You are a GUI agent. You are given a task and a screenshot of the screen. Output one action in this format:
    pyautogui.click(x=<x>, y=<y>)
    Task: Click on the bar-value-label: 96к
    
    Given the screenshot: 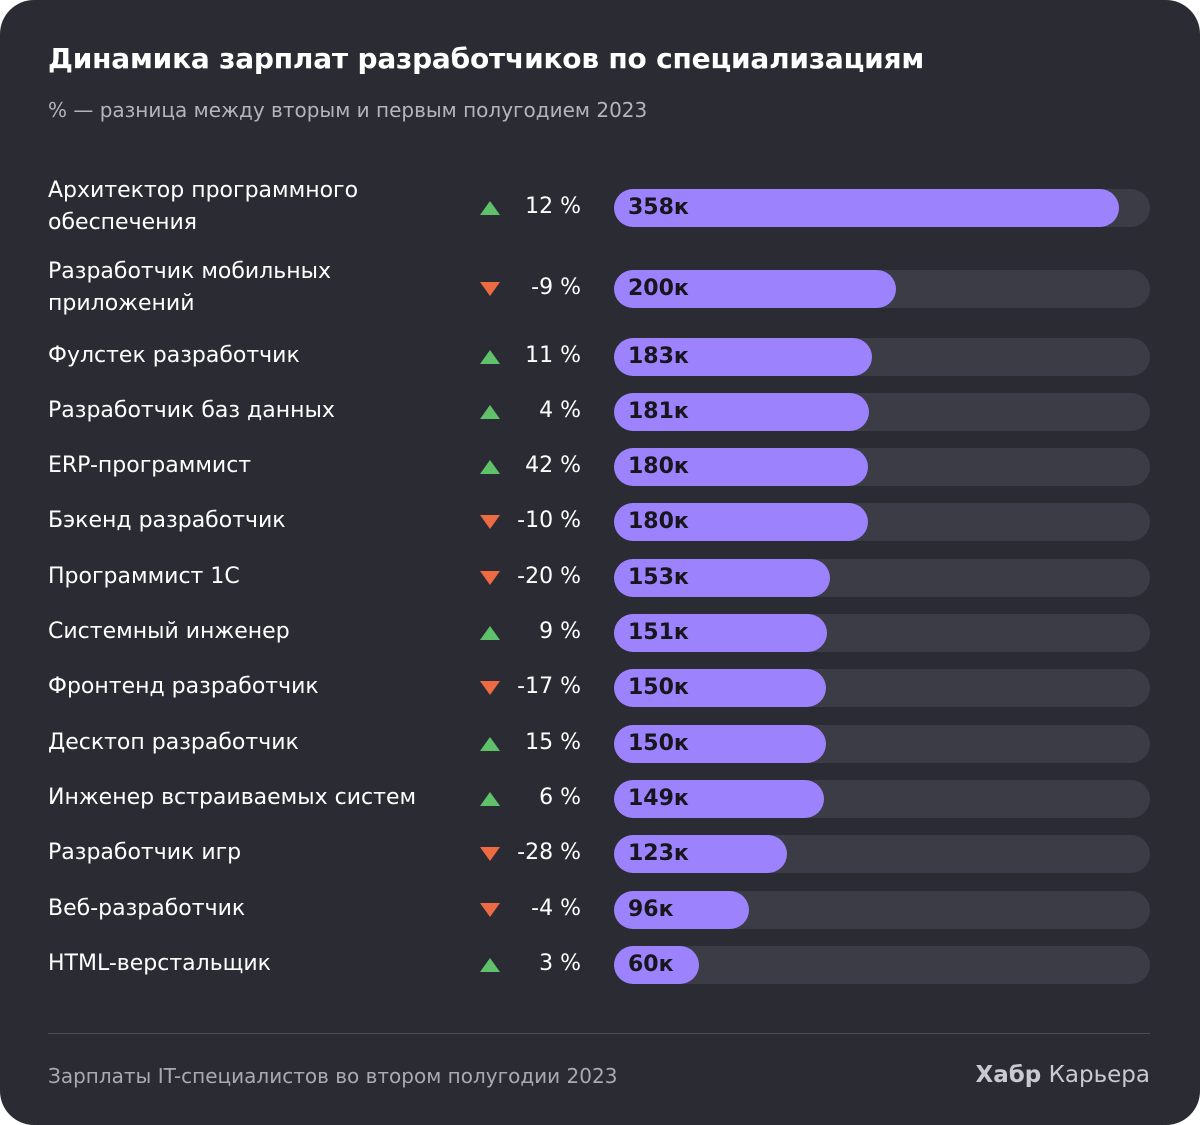 What is the action you would take?
    pyautogui.click(x=651, y=909)
    